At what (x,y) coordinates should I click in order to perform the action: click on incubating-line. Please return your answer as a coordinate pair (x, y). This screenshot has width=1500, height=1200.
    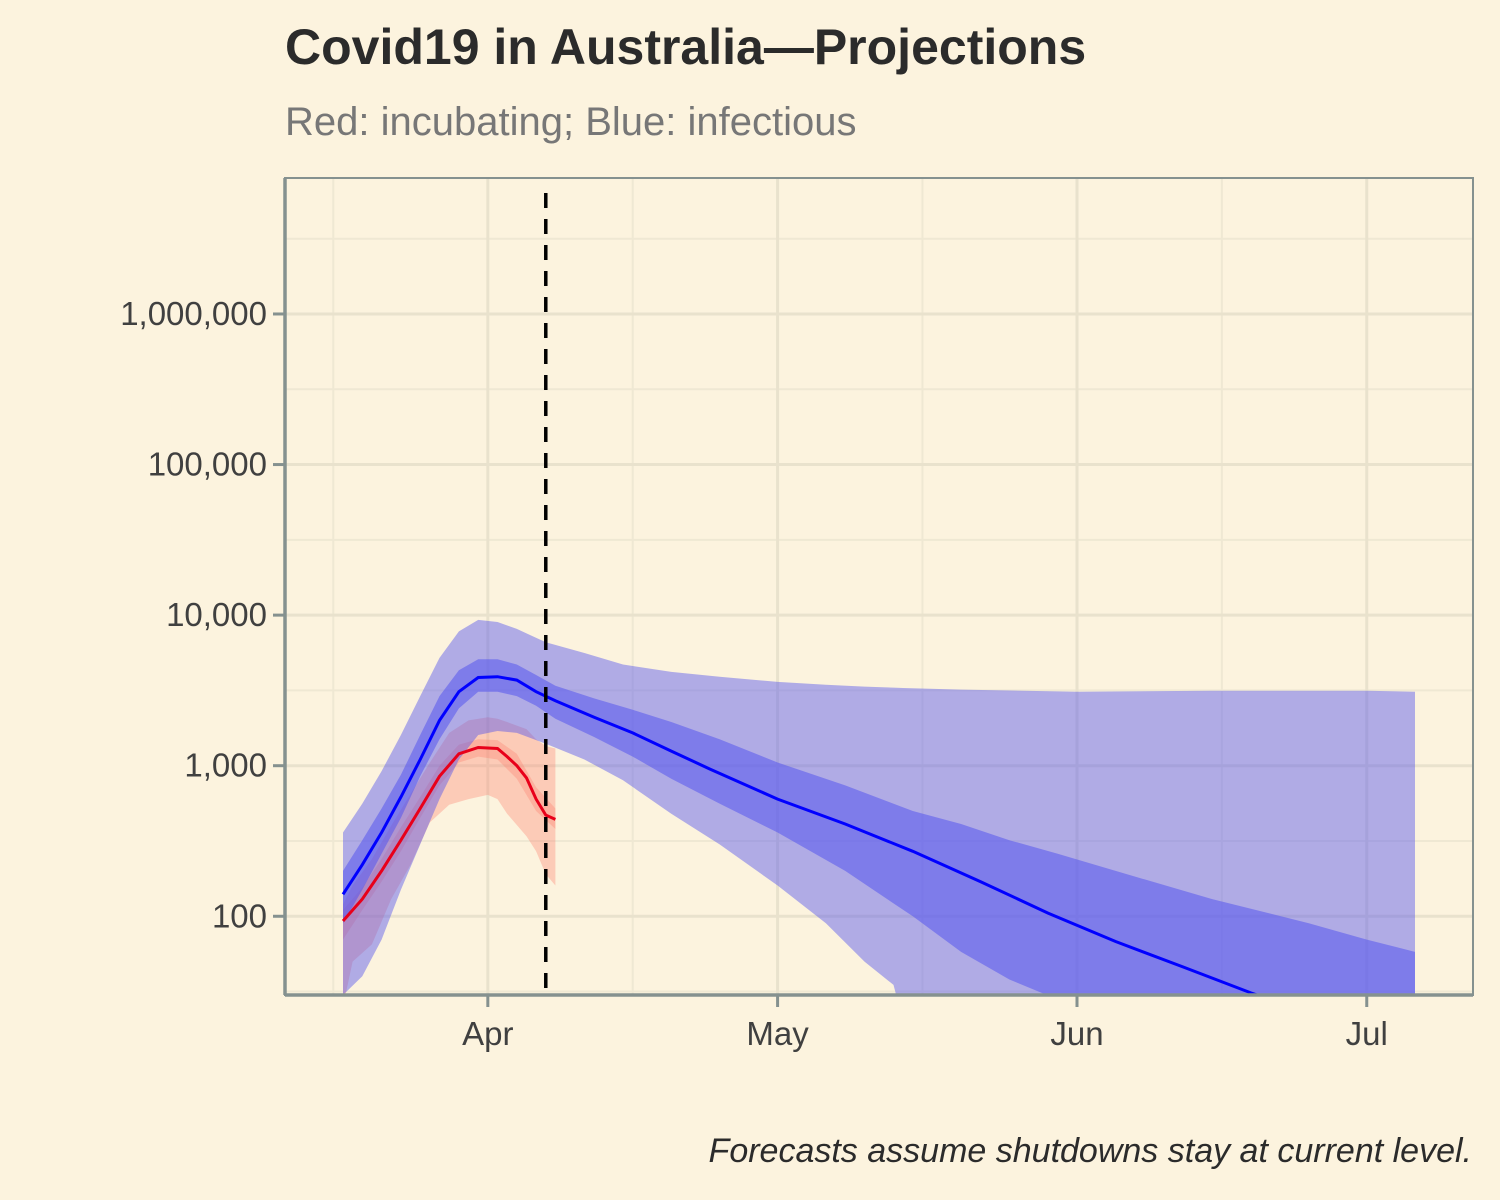
    Looking at the image, I should click on (449, 833).